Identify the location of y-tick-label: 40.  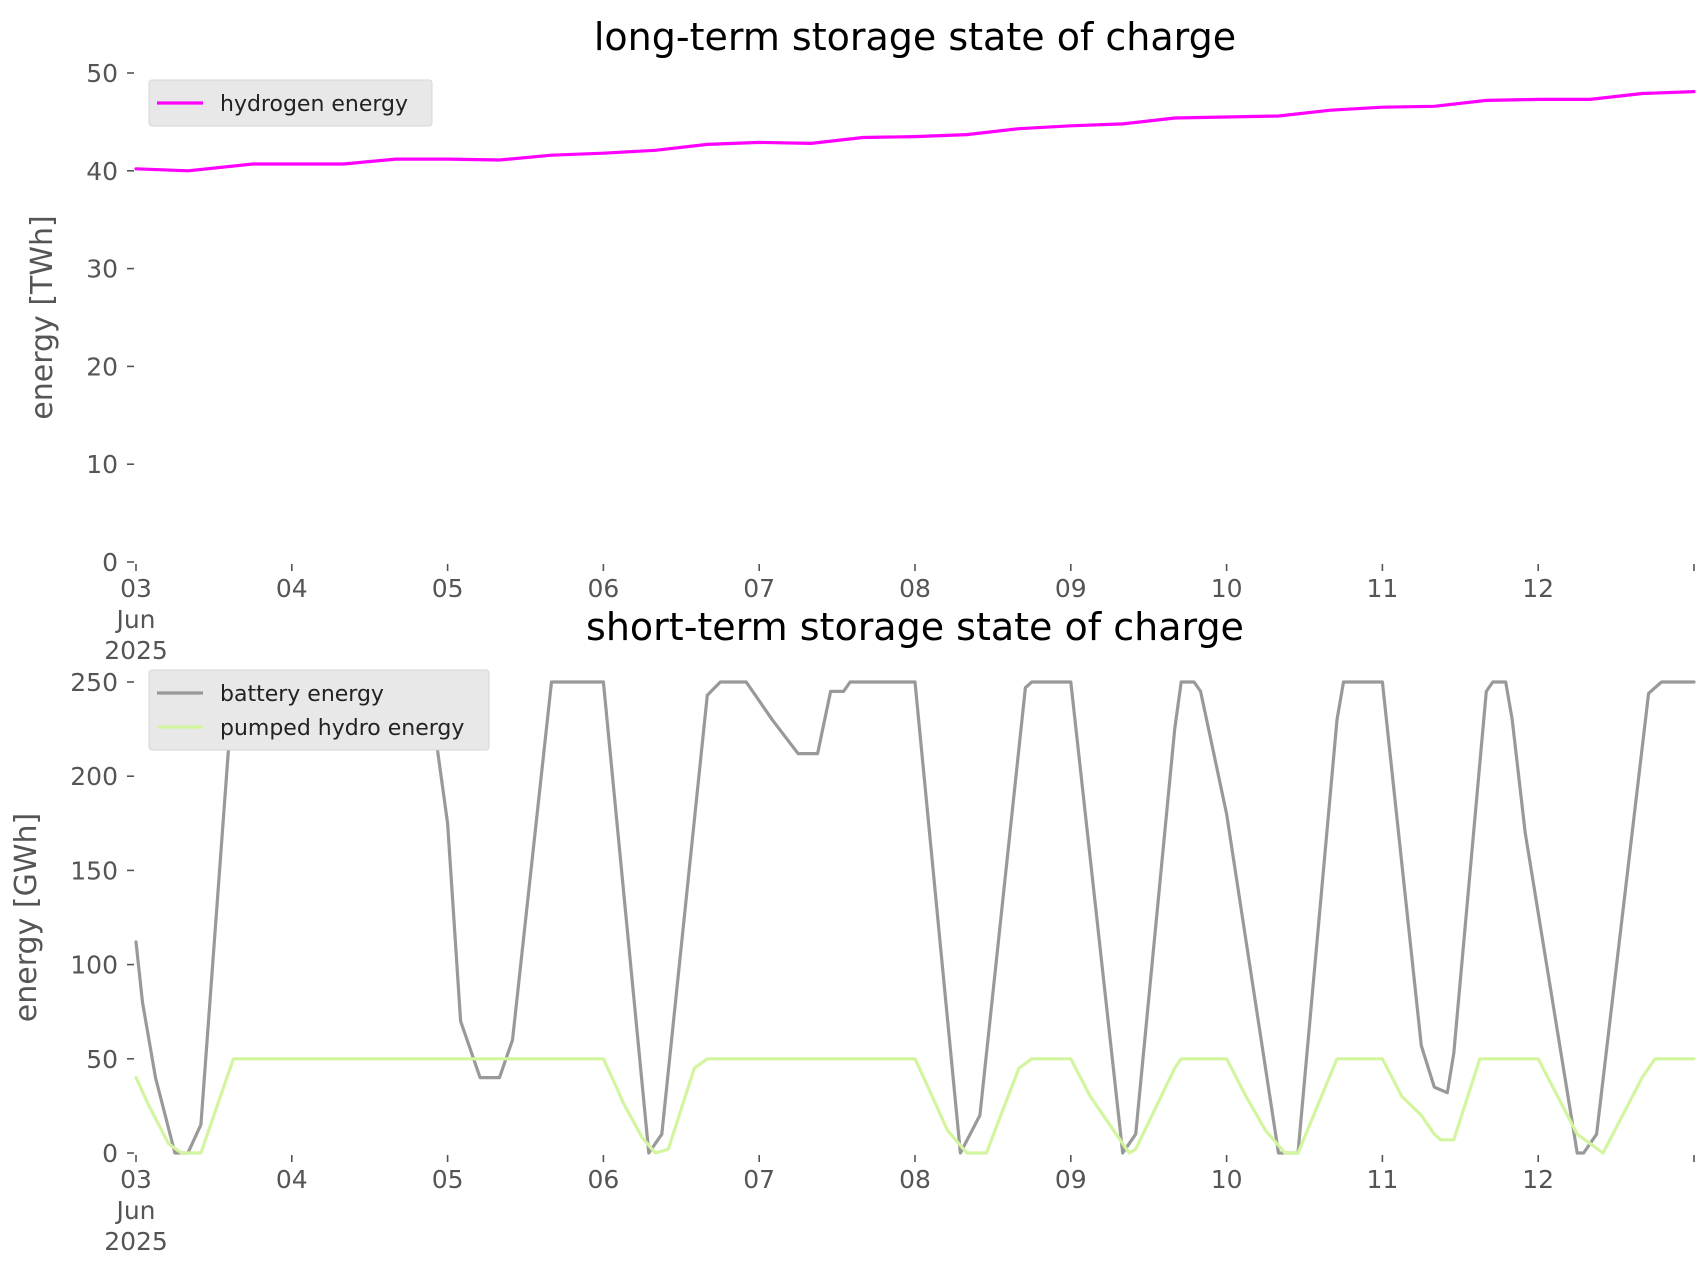
(102, 171).